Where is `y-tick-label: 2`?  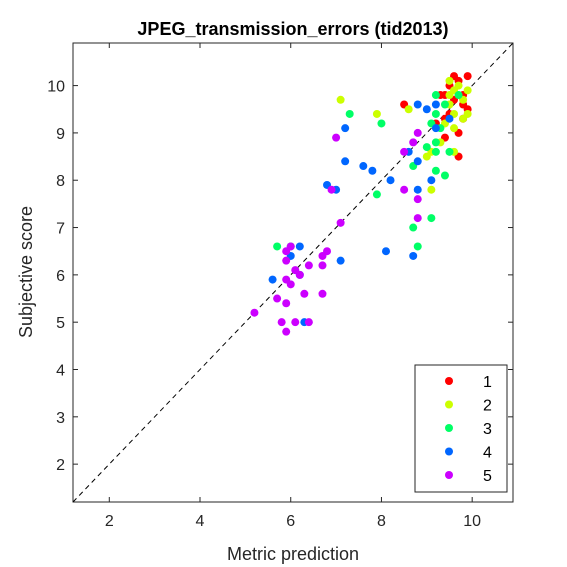 y-tick-label: 2 is located at coordinates (60, 465).